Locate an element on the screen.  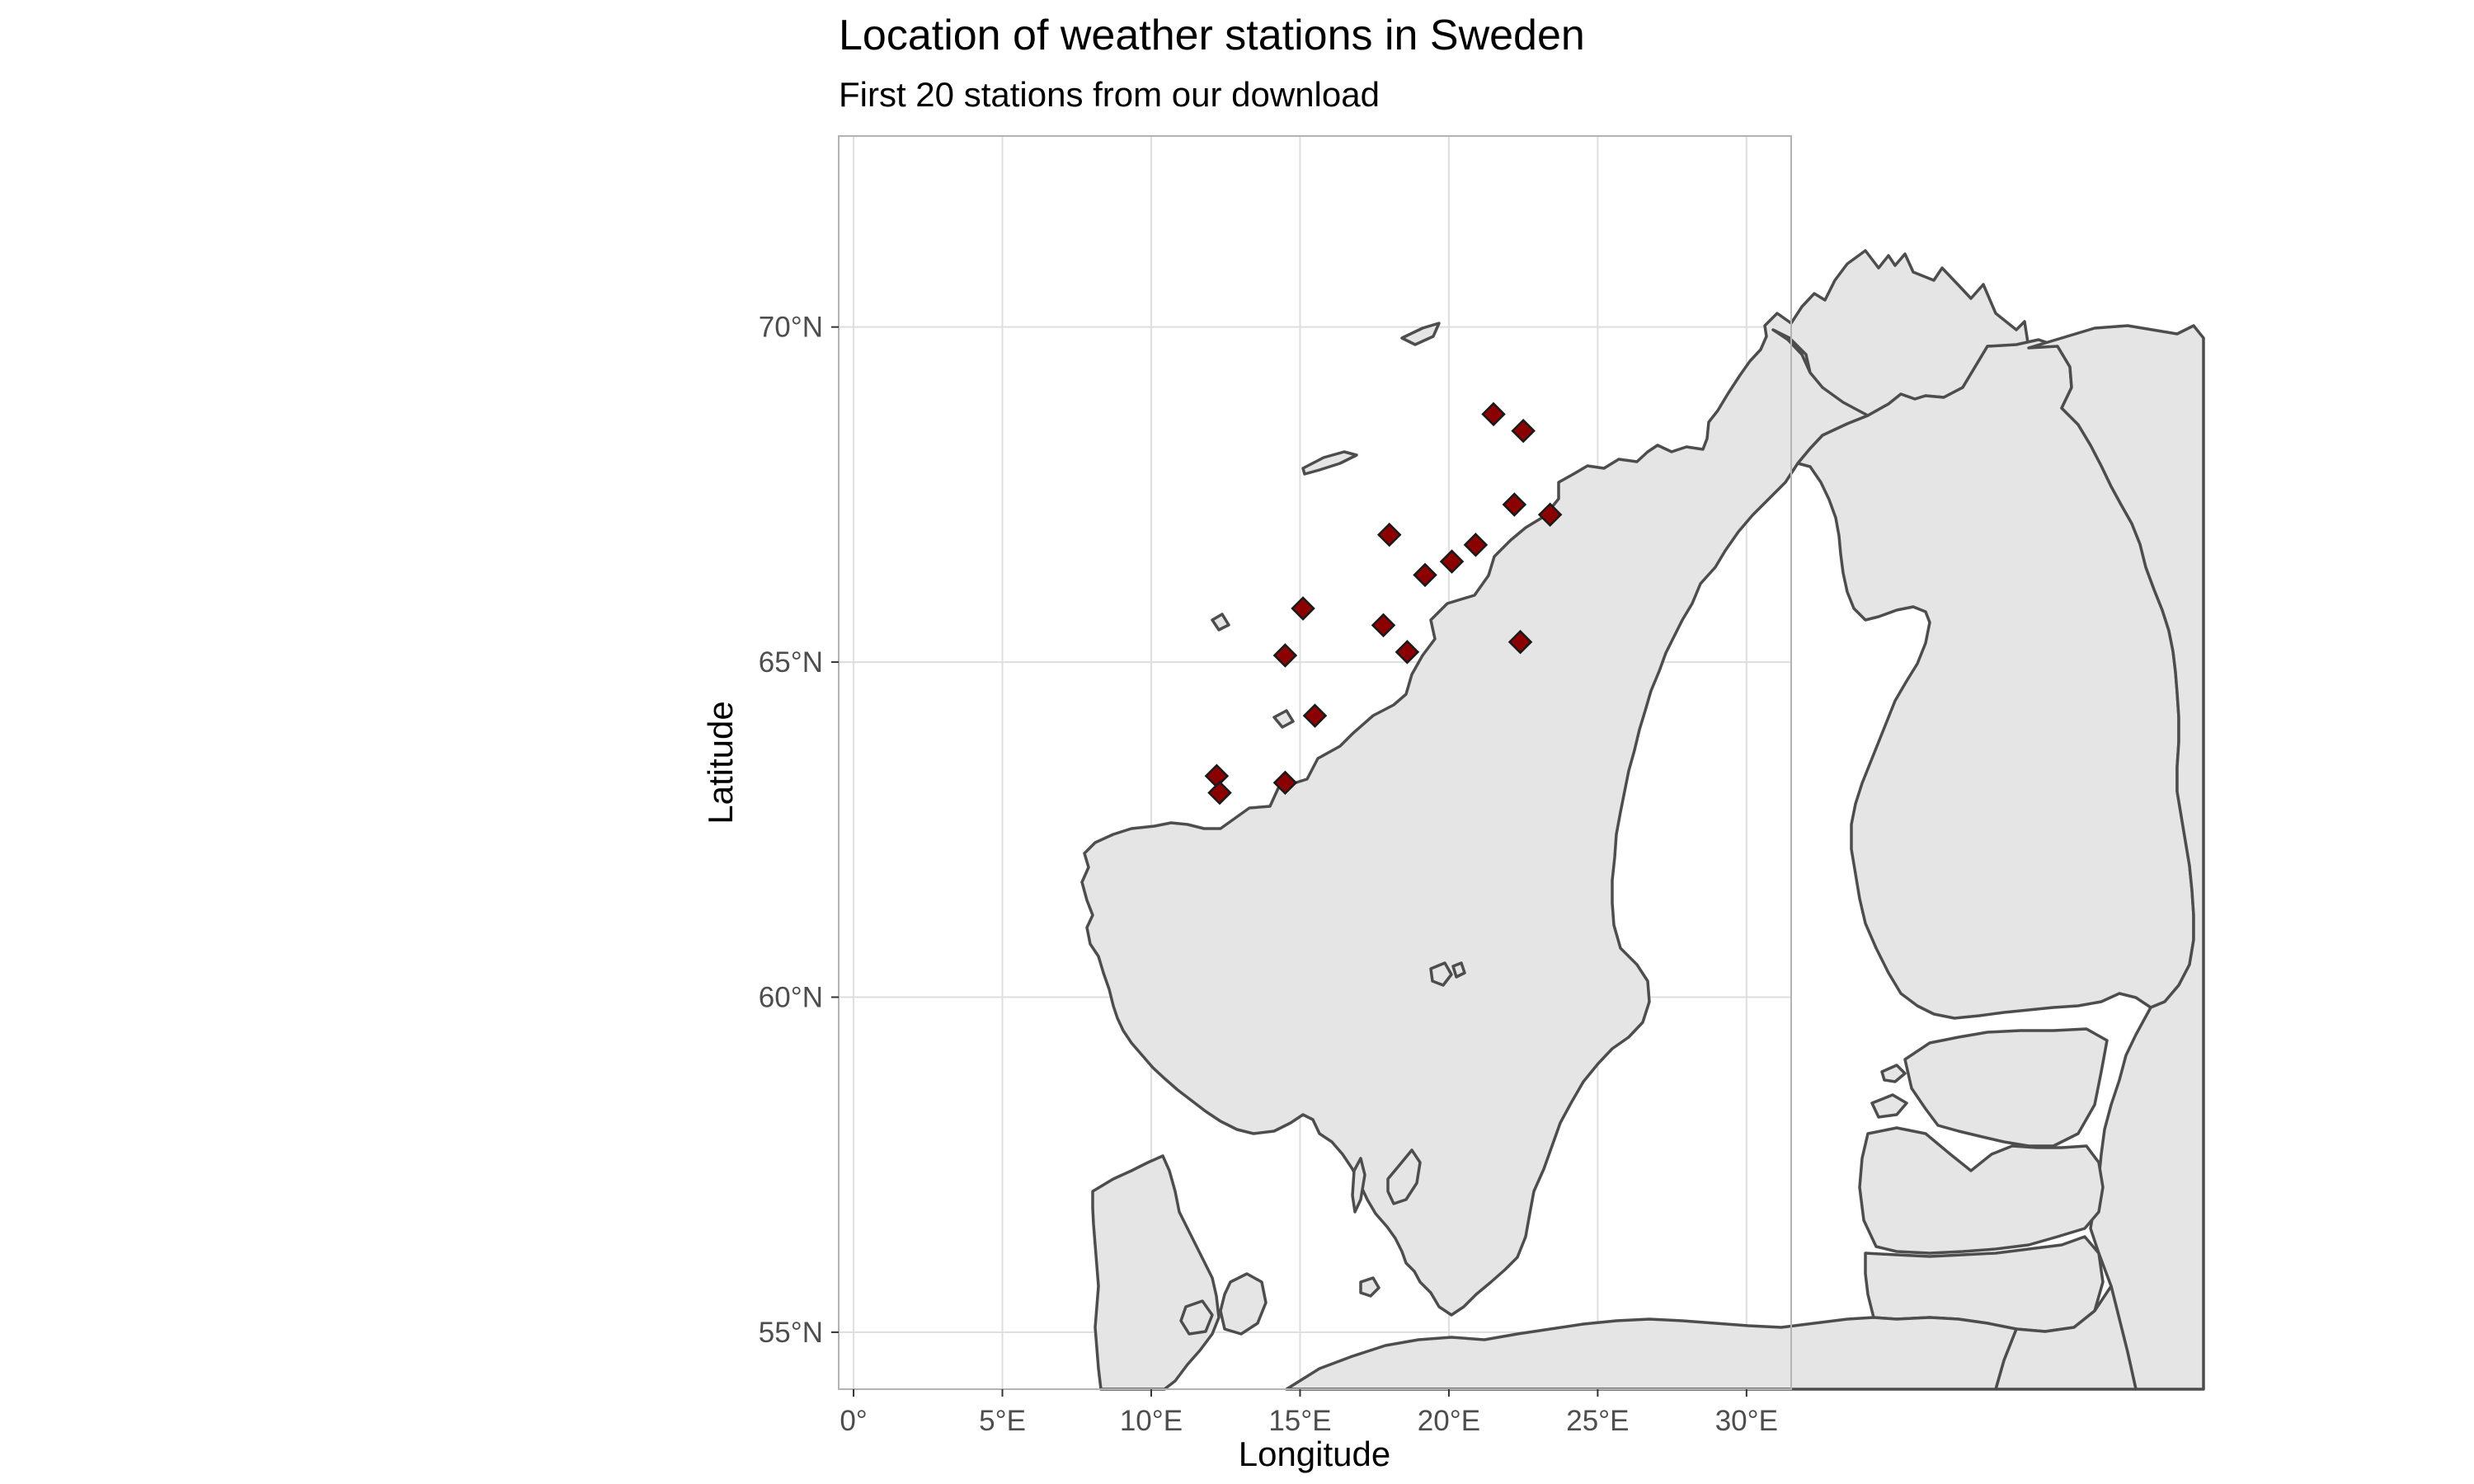
y-tick-label: 70°N is located at coordinates (791, 328).